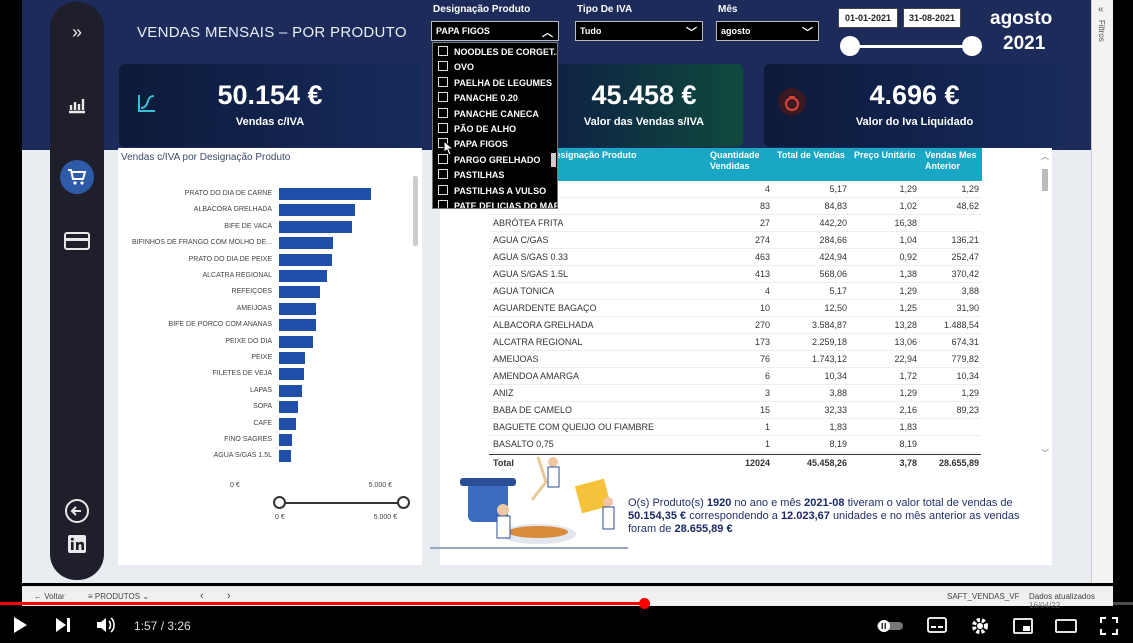  I want to click on autoplay-toggle, so click(890, 628).